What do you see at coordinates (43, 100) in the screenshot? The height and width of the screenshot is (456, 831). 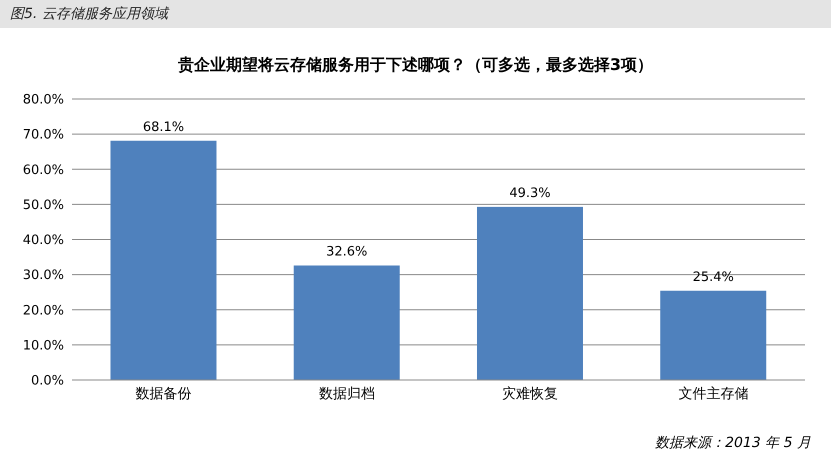 I see `y-tick-label: 80.0%` at bounding box center [43, 100].